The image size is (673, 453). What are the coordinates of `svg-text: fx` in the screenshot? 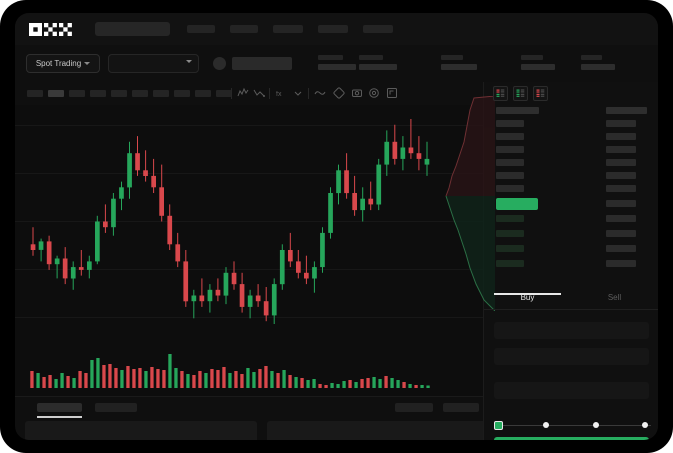 It's located at (279, 94).